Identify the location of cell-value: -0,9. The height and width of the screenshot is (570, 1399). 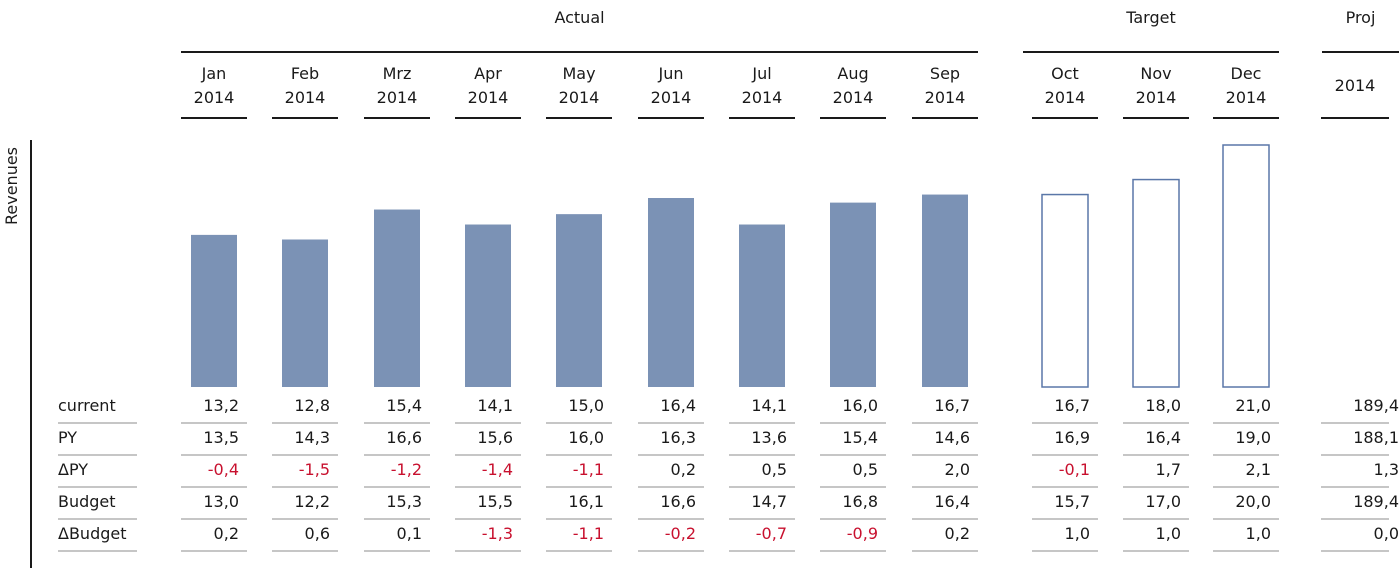
(862, 533).